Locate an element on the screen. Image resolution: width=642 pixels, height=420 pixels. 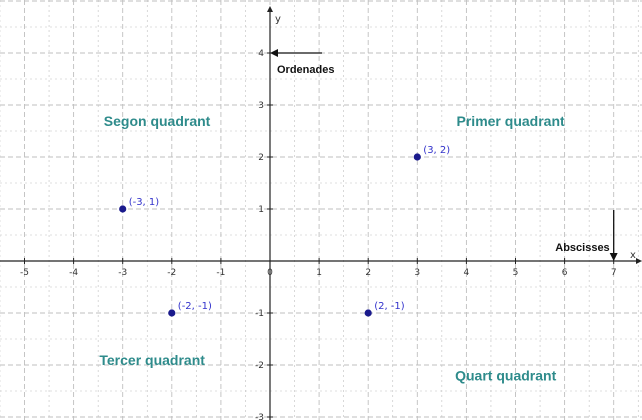
x-tick-label: 5 is located at coordinates (516, 273).